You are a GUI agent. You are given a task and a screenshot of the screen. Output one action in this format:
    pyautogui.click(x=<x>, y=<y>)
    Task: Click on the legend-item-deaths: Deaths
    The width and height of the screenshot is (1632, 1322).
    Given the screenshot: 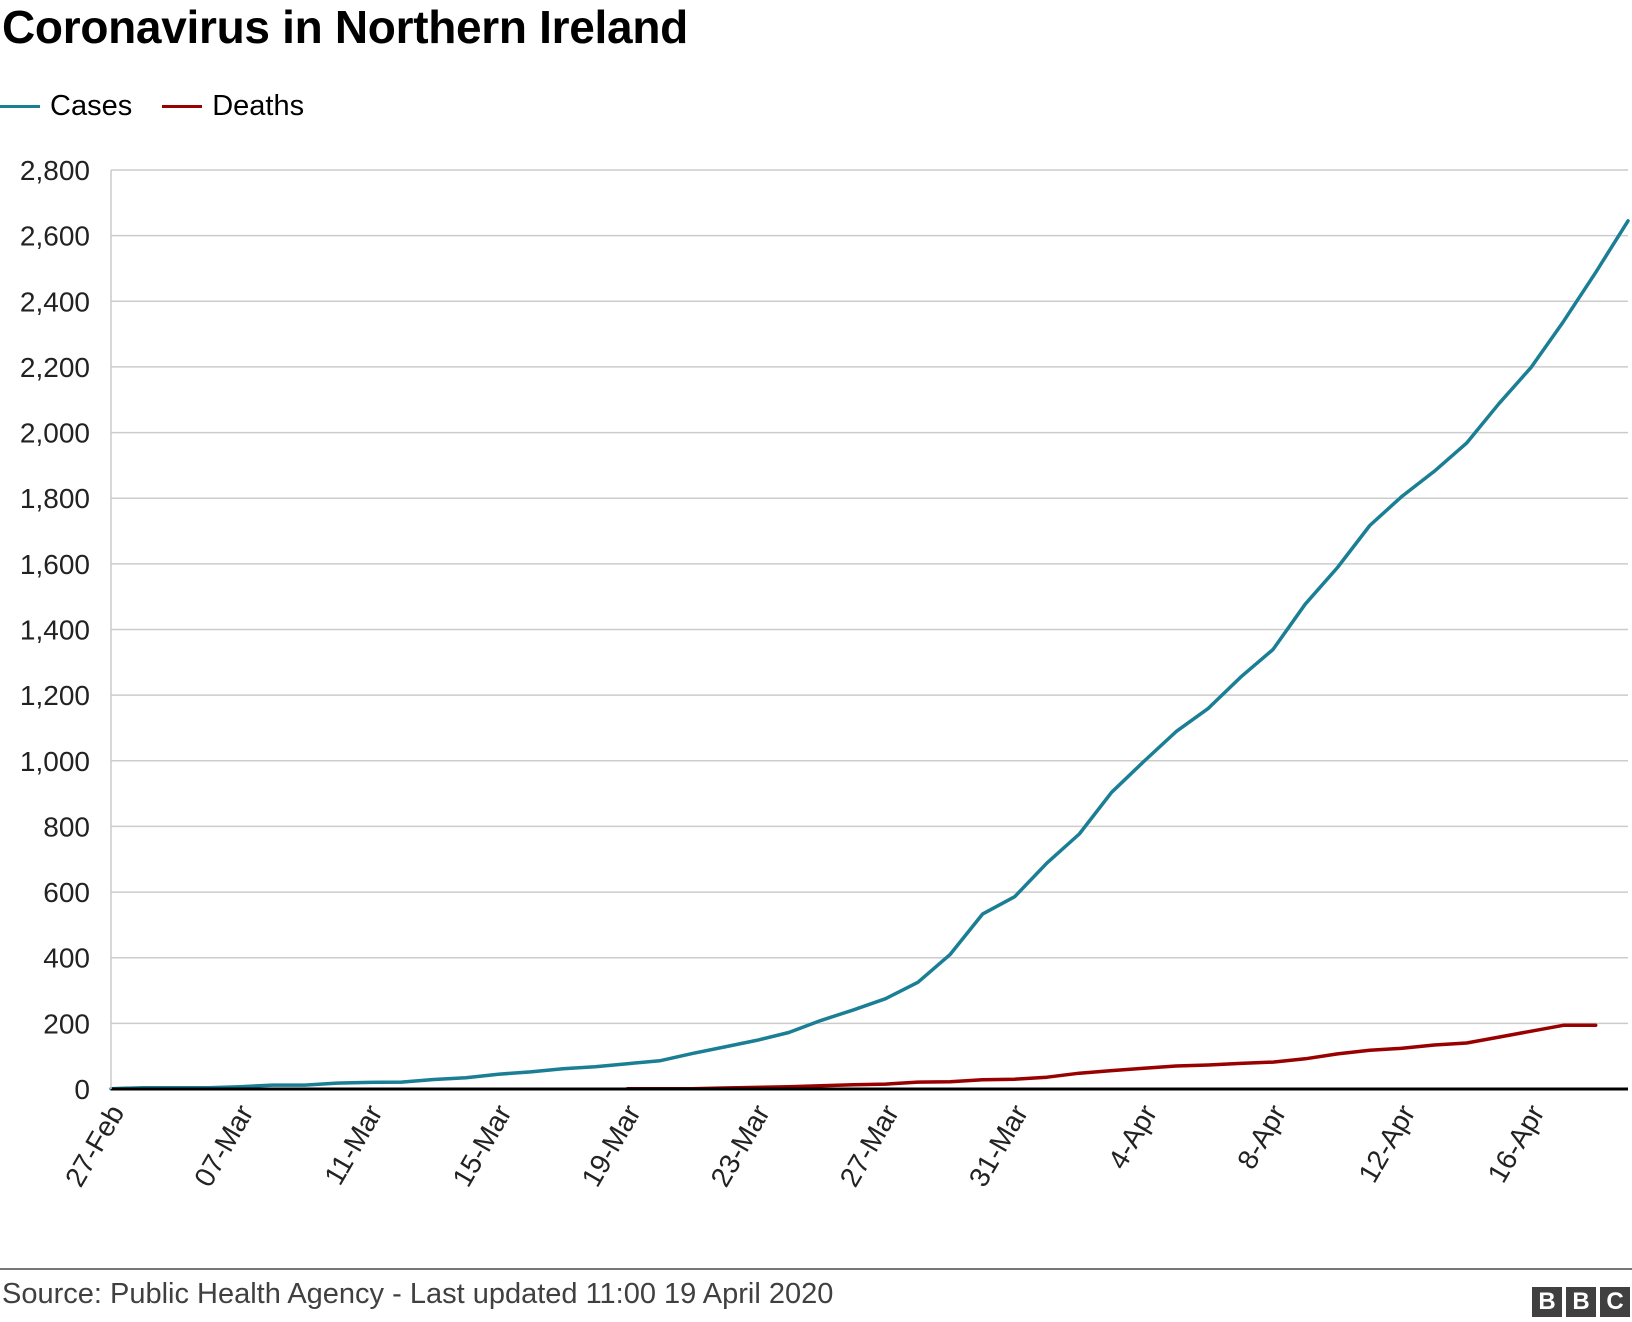 What is the action you would take?
    pyautogui.click(x=233, y=106)
    